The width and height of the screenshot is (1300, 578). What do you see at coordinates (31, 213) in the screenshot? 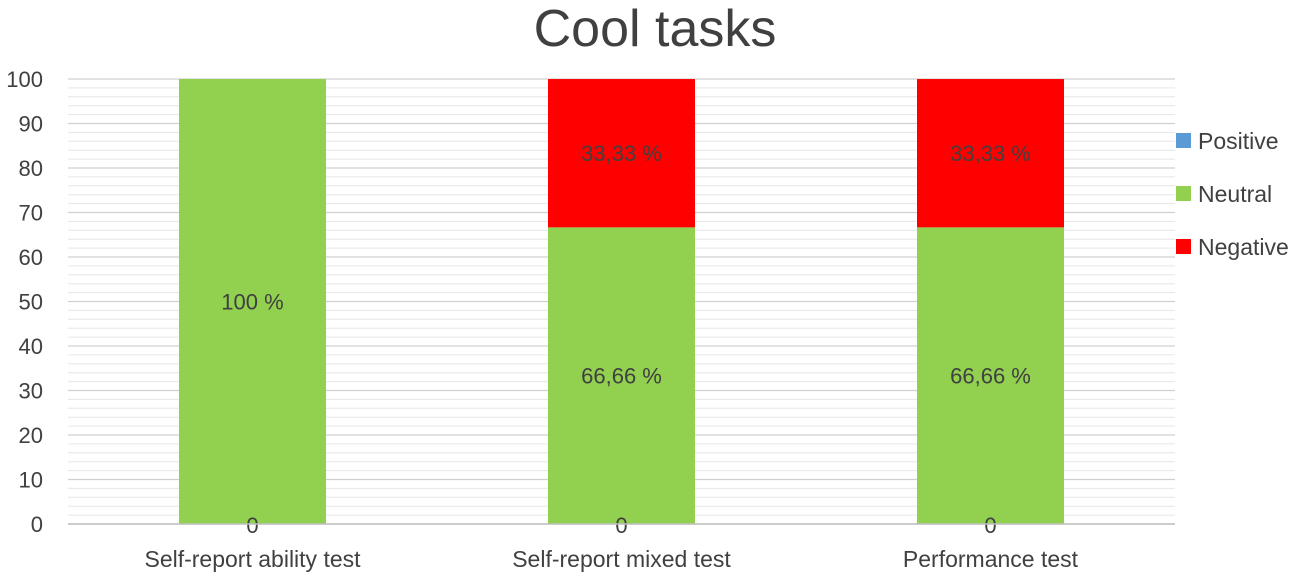
I see `y-tick-label: 70` at bounding box center [31, 213].